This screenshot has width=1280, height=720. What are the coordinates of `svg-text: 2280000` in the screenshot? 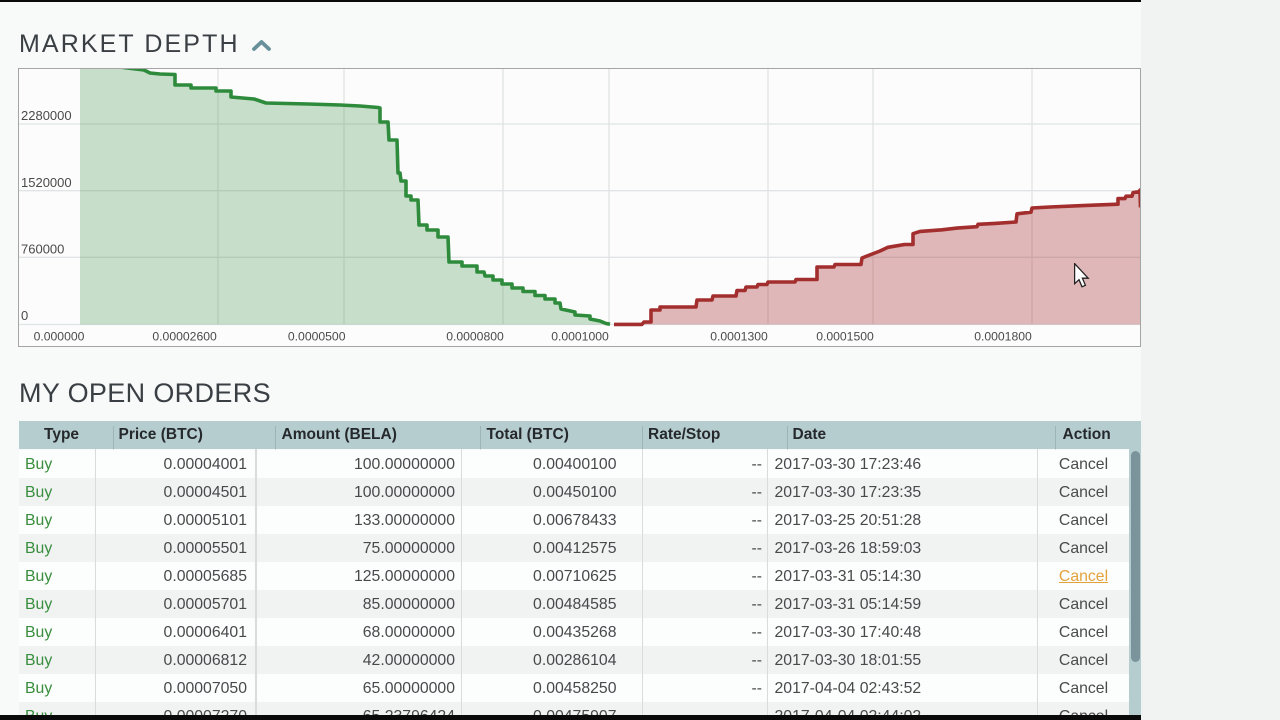 It's located at (46, 115).